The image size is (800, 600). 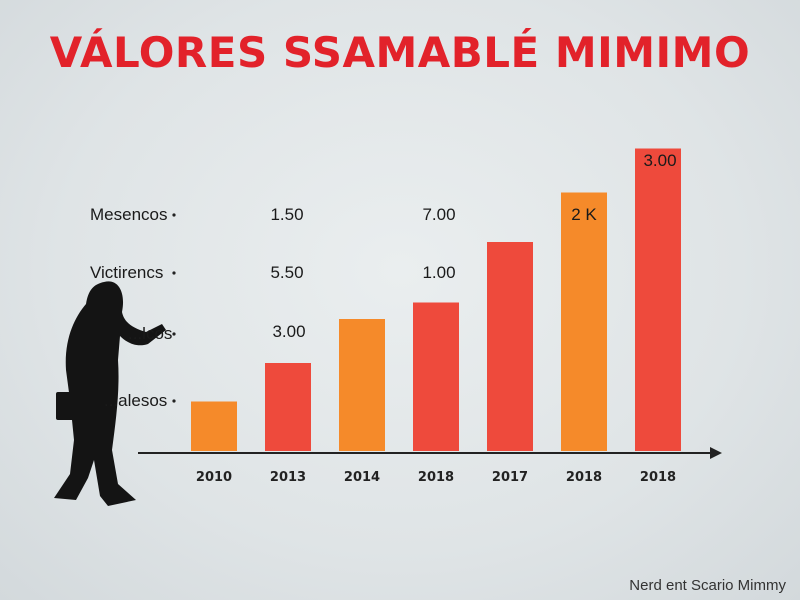 What do you see at coordinates (286, 214) in the screenshot?
I see `annotation-label: 1.50` at bounding box center [286, 214].